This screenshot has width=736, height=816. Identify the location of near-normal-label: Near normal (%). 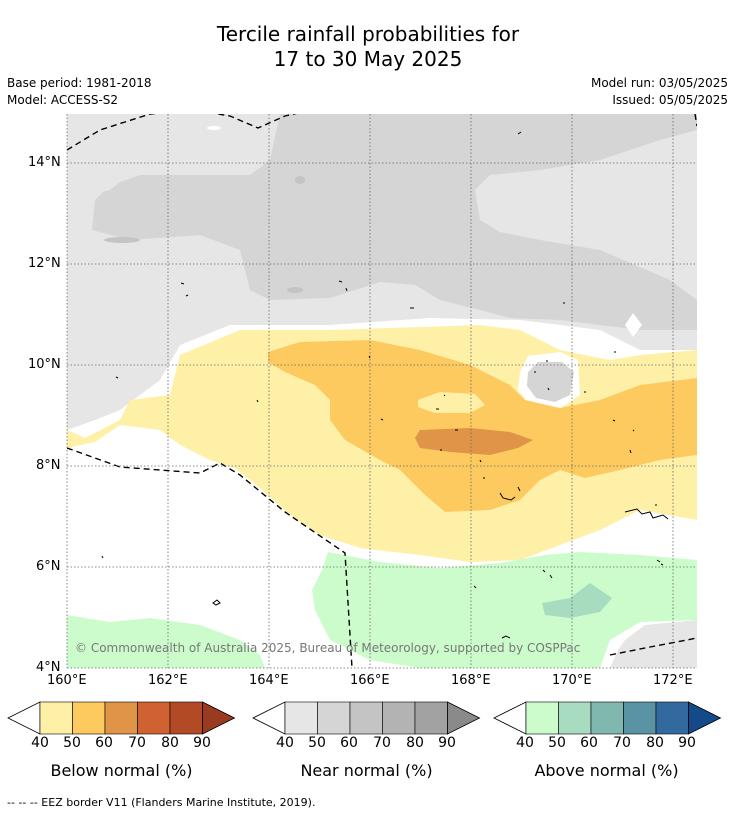
(366, 770).